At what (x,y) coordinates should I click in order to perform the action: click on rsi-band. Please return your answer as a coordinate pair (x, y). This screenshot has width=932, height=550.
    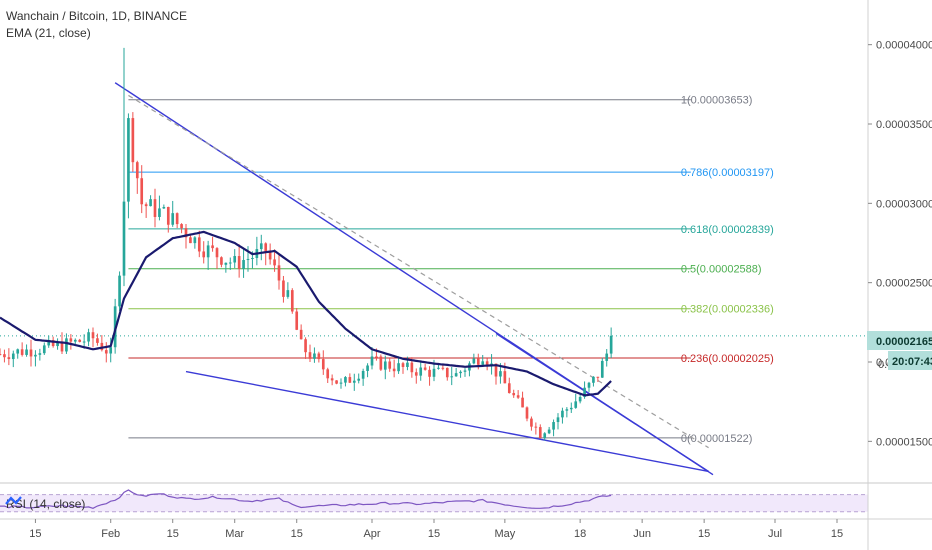
    Looking at the image, I should click on (434, 503).